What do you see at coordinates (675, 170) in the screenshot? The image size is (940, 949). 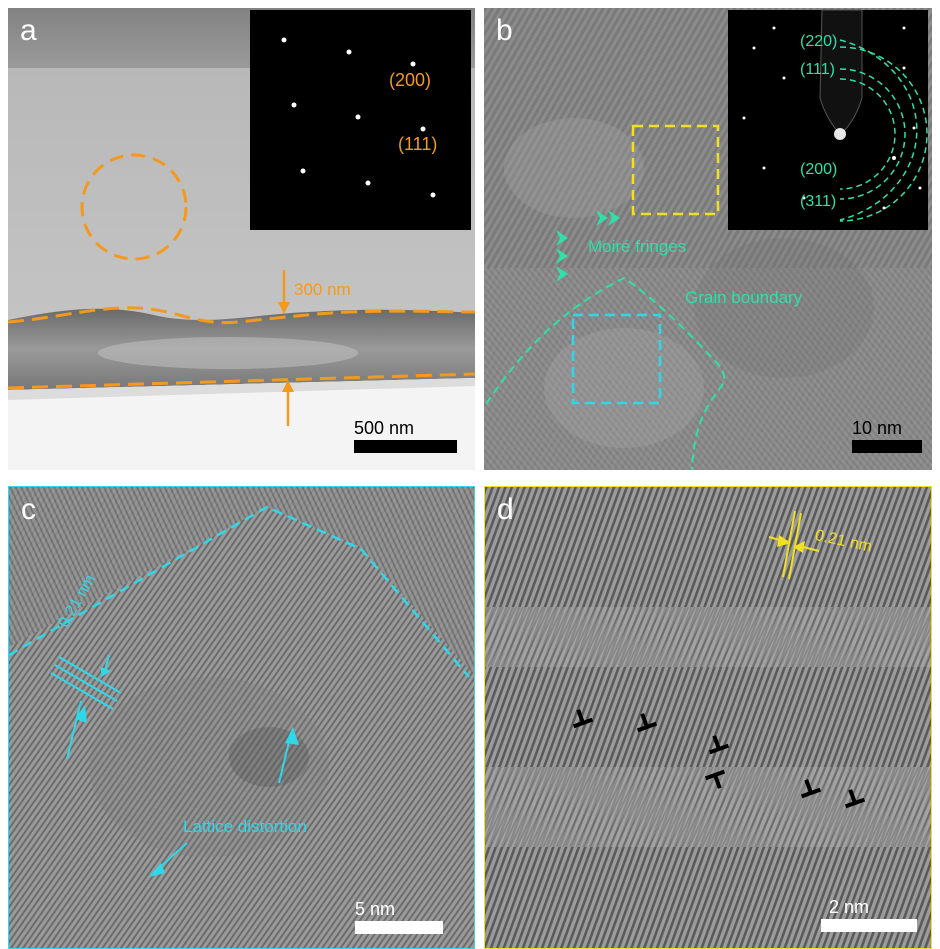 I see `yellow-selection-box` at bounding box center [675, 170].